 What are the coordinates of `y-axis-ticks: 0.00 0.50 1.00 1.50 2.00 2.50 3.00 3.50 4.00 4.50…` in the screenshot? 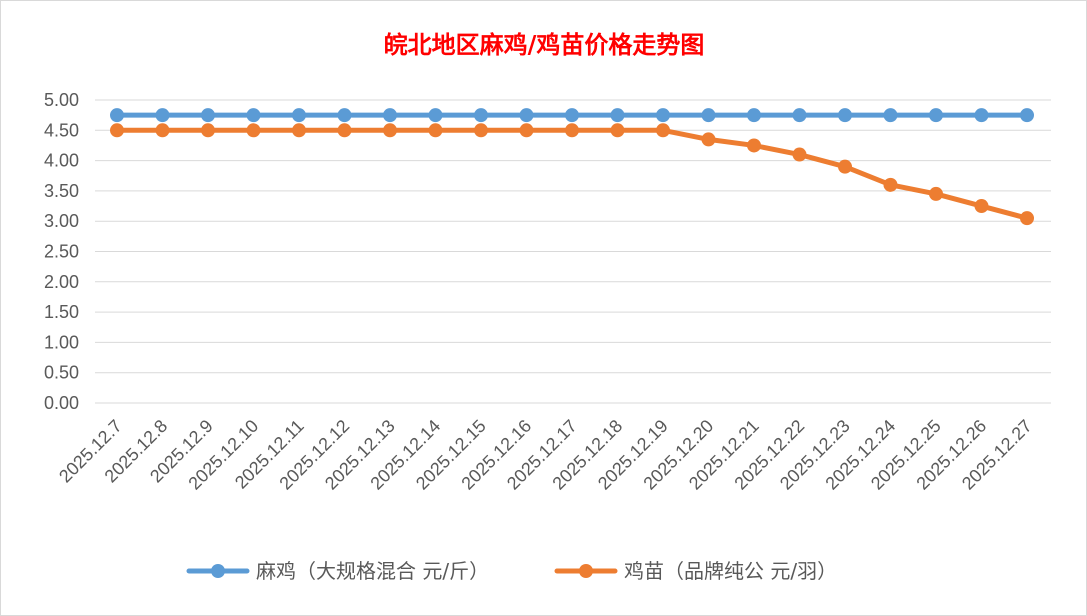 It's located at (61, 251).